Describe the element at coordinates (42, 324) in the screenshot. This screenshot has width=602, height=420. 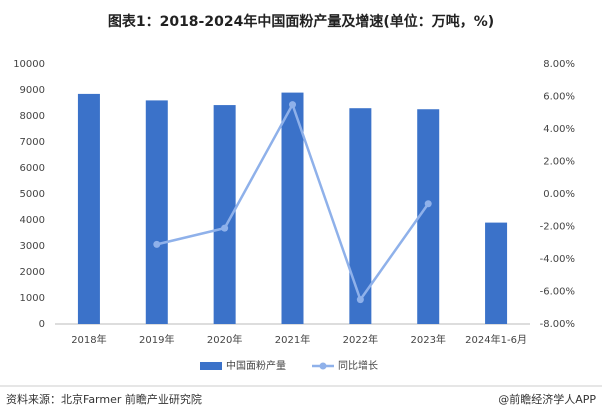
I see `y-tick-label: 0` at that location.